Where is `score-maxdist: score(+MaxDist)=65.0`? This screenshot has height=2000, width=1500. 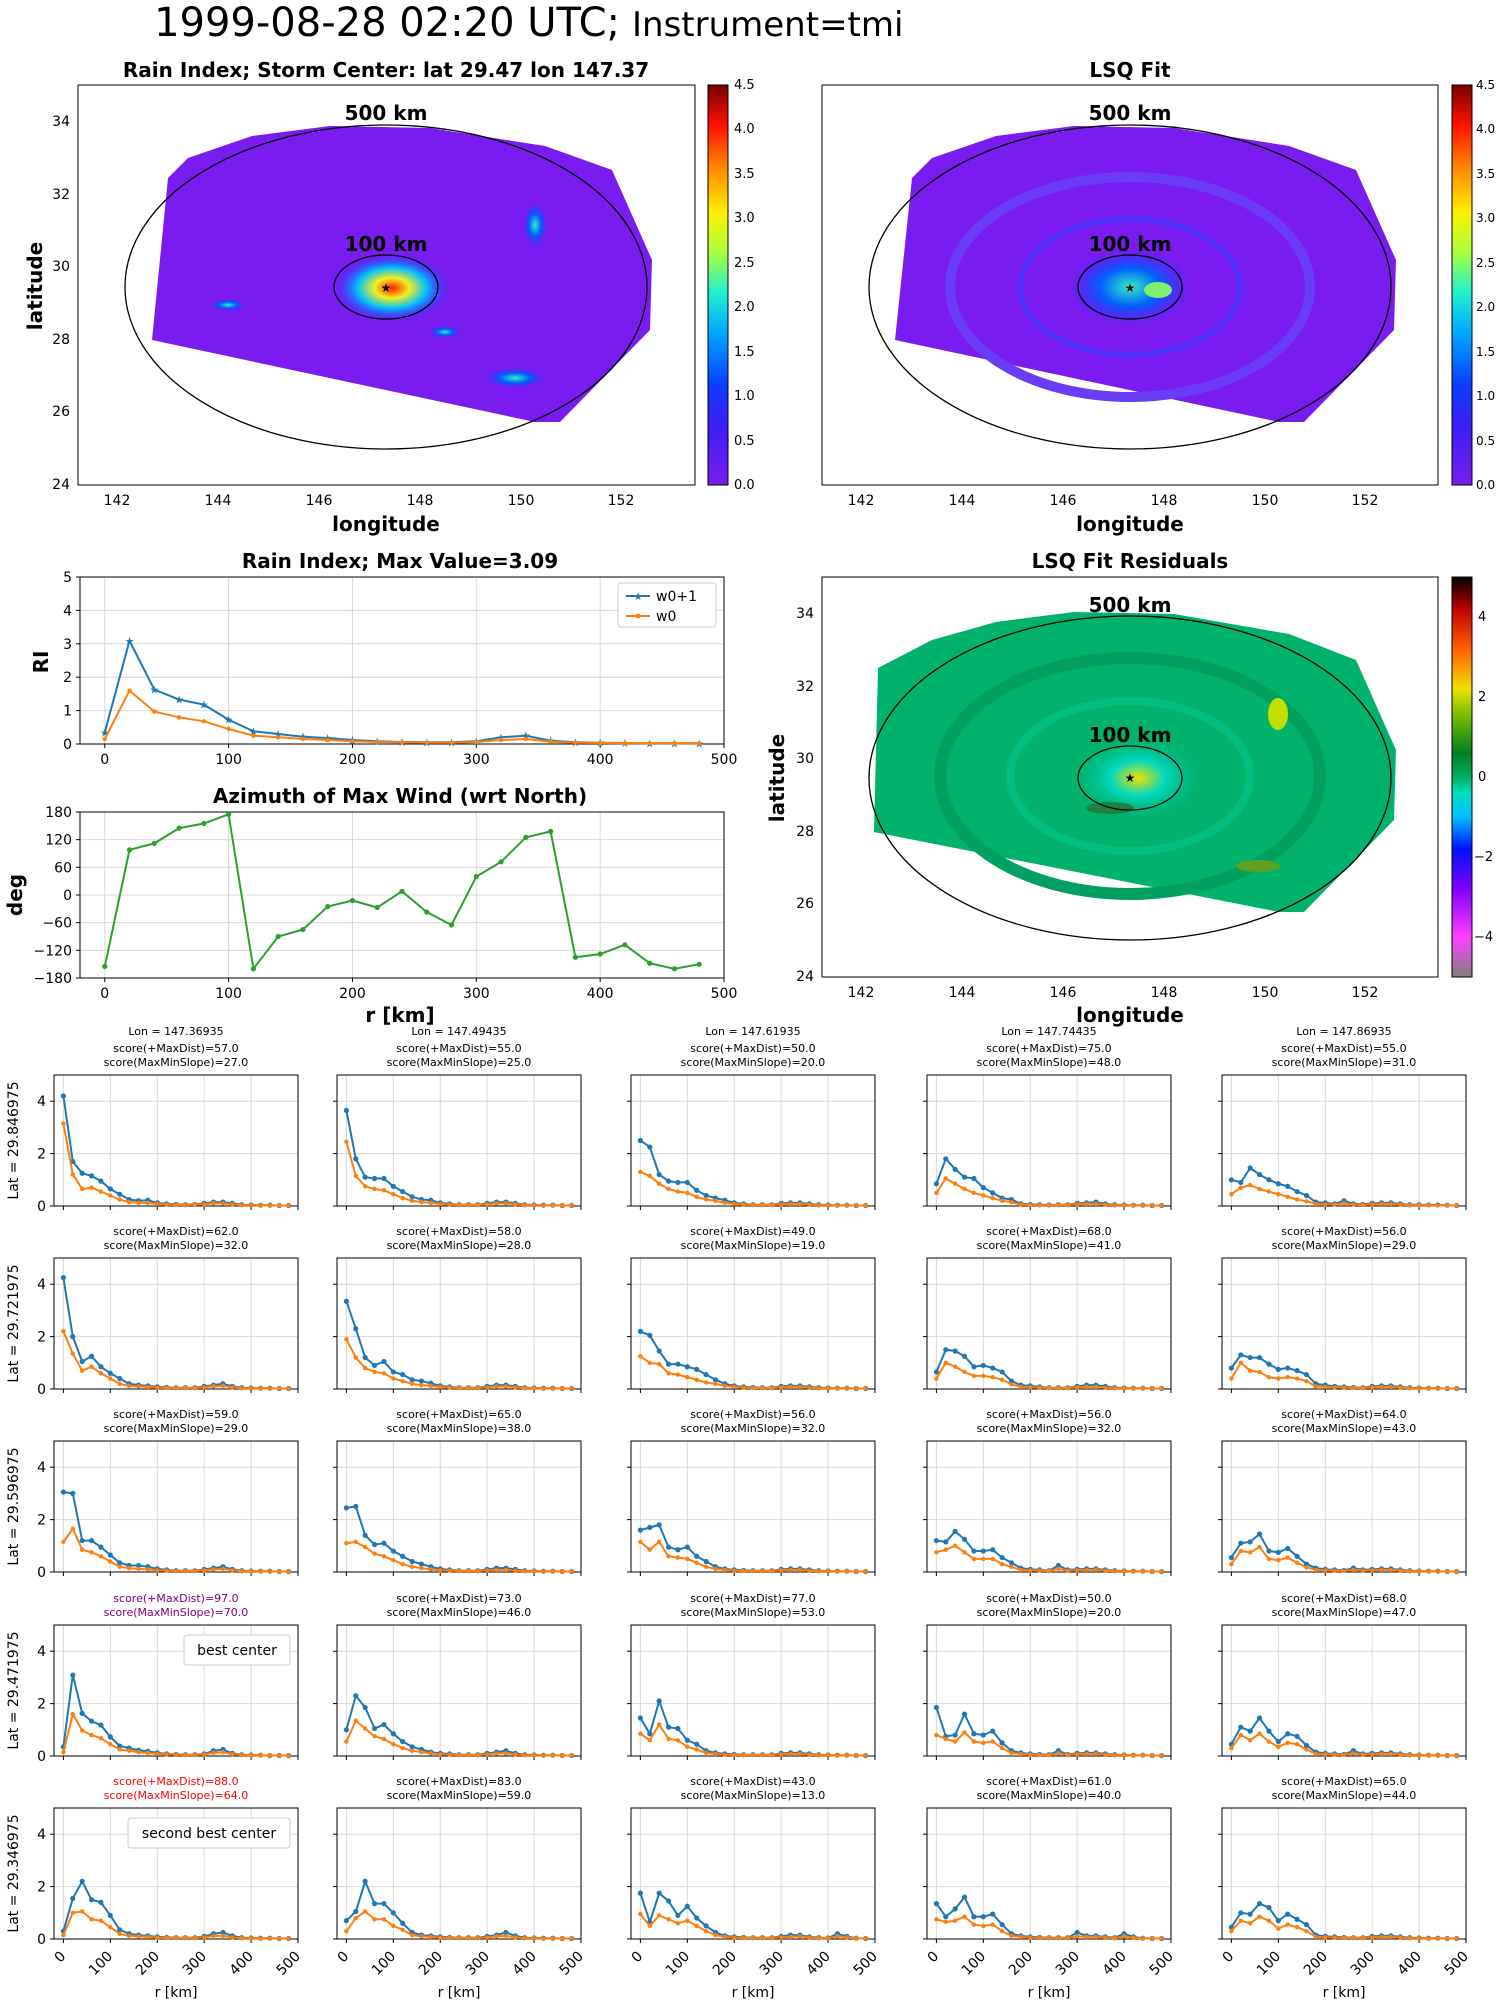 score-maxdist: score(+MaxDist)=65.0 is located at coordinates (1343, 1781).